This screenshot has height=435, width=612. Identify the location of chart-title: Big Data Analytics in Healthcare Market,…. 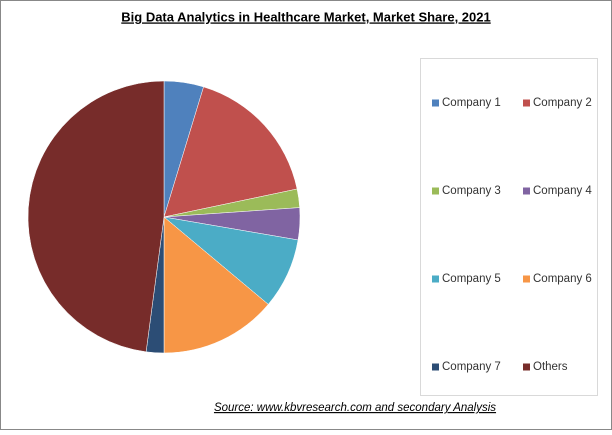
(305, 16).